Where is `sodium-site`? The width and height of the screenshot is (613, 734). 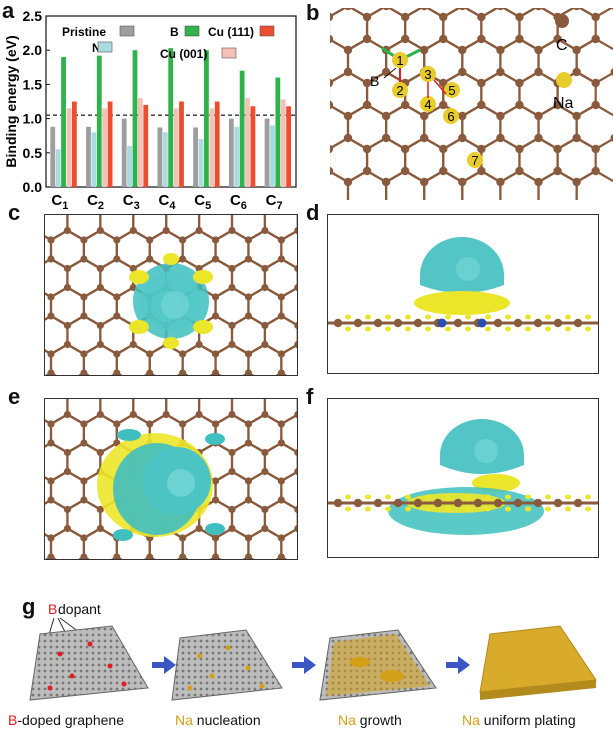
sodium-site is located at coordinates (428, 104).